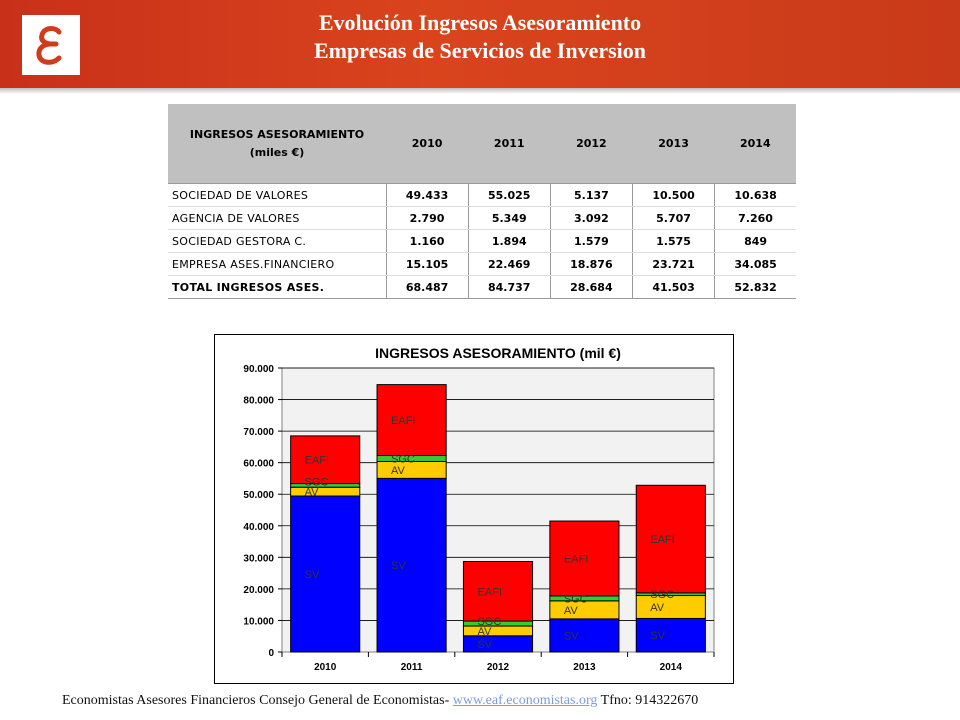 This screenshot has width=960, height=720. I want to click on table-cell: 18.876, so click(591, 264).